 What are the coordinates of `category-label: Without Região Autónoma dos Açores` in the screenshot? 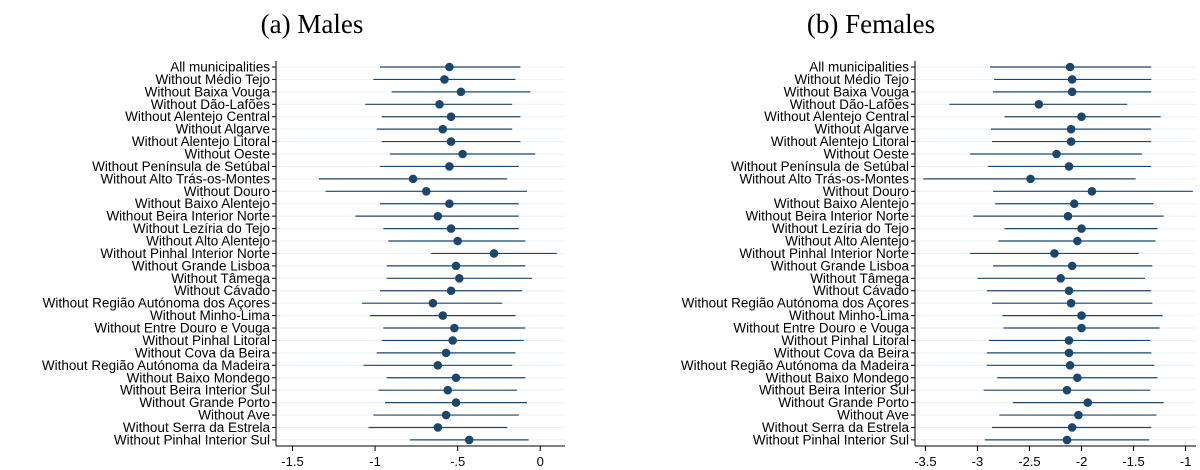 It's located at (157, 303).